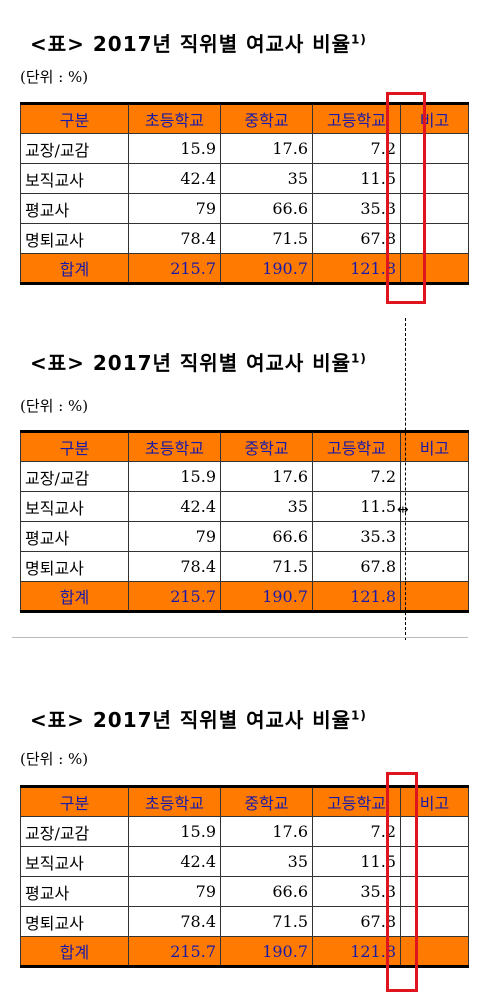 Image resolution: width=492 pixels, height=1006 pixels. Describe the element at coordinates (198, 44) in the screenshot. I see `table-title: <표> 2017년 직위별 여교사 비율1)` at that location.